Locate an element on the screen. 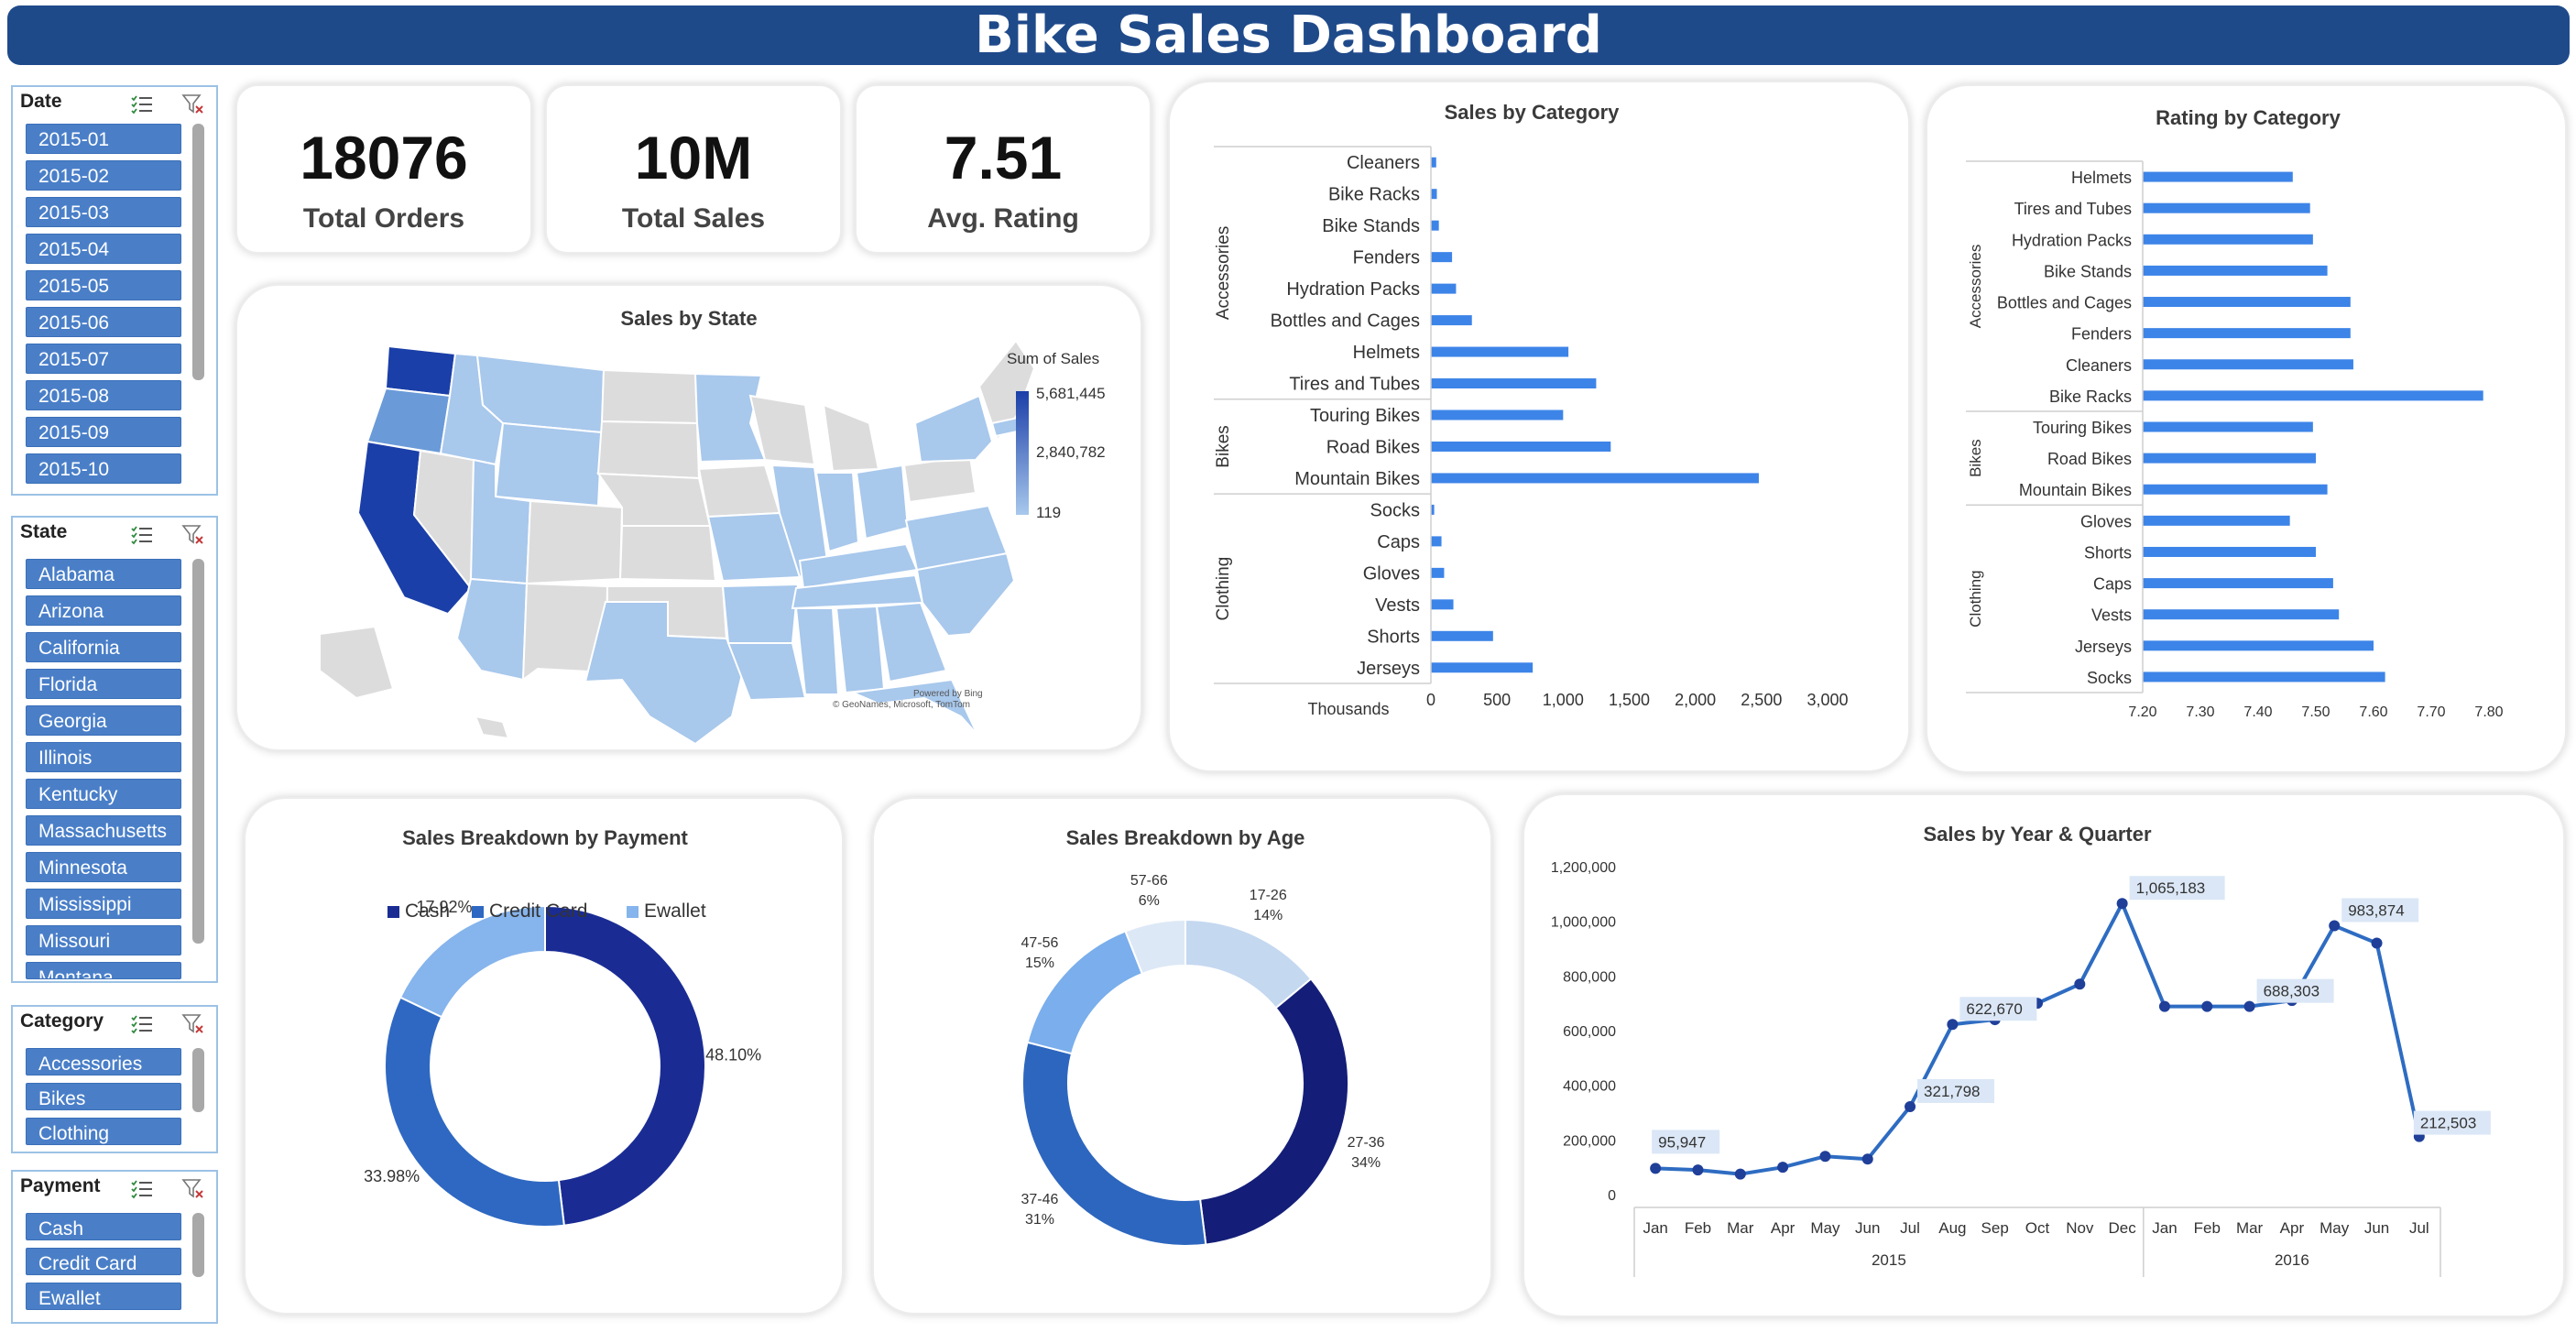 The image size is (2576, 1343). category-label: Caps is located at coordinates (1399, 542).